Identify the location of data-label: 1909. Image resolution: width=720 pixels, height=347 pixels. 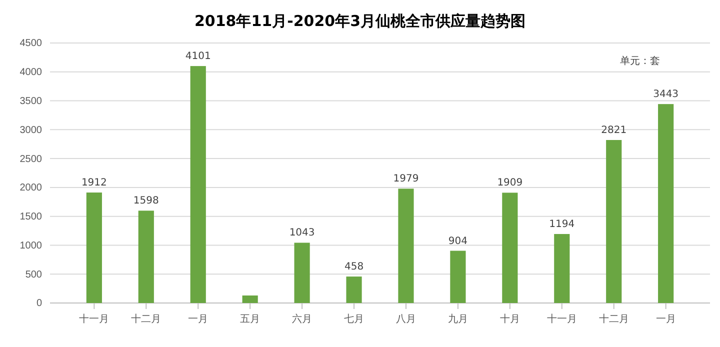
(510, 183).